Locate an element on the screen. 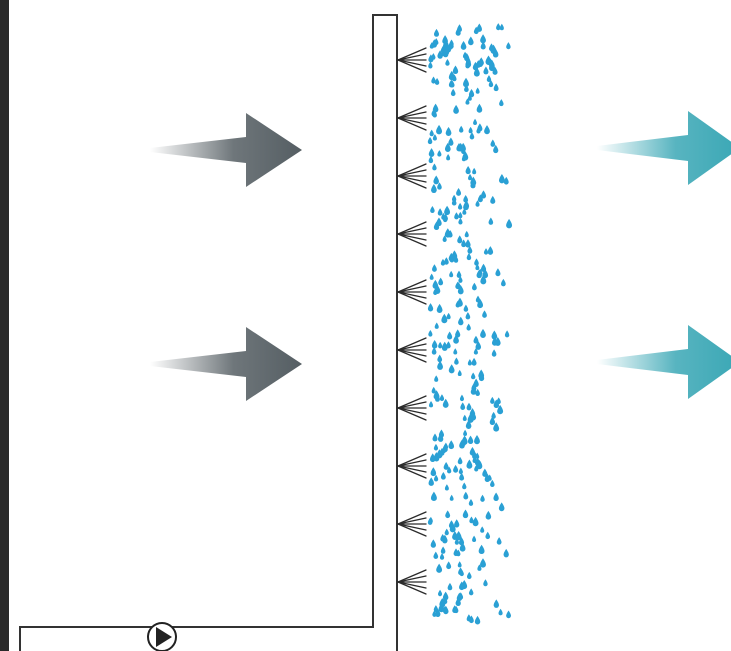 The height and width of the screenshot is (651, 731). spray-nozzle-icon is located at coordinates (412, 582).